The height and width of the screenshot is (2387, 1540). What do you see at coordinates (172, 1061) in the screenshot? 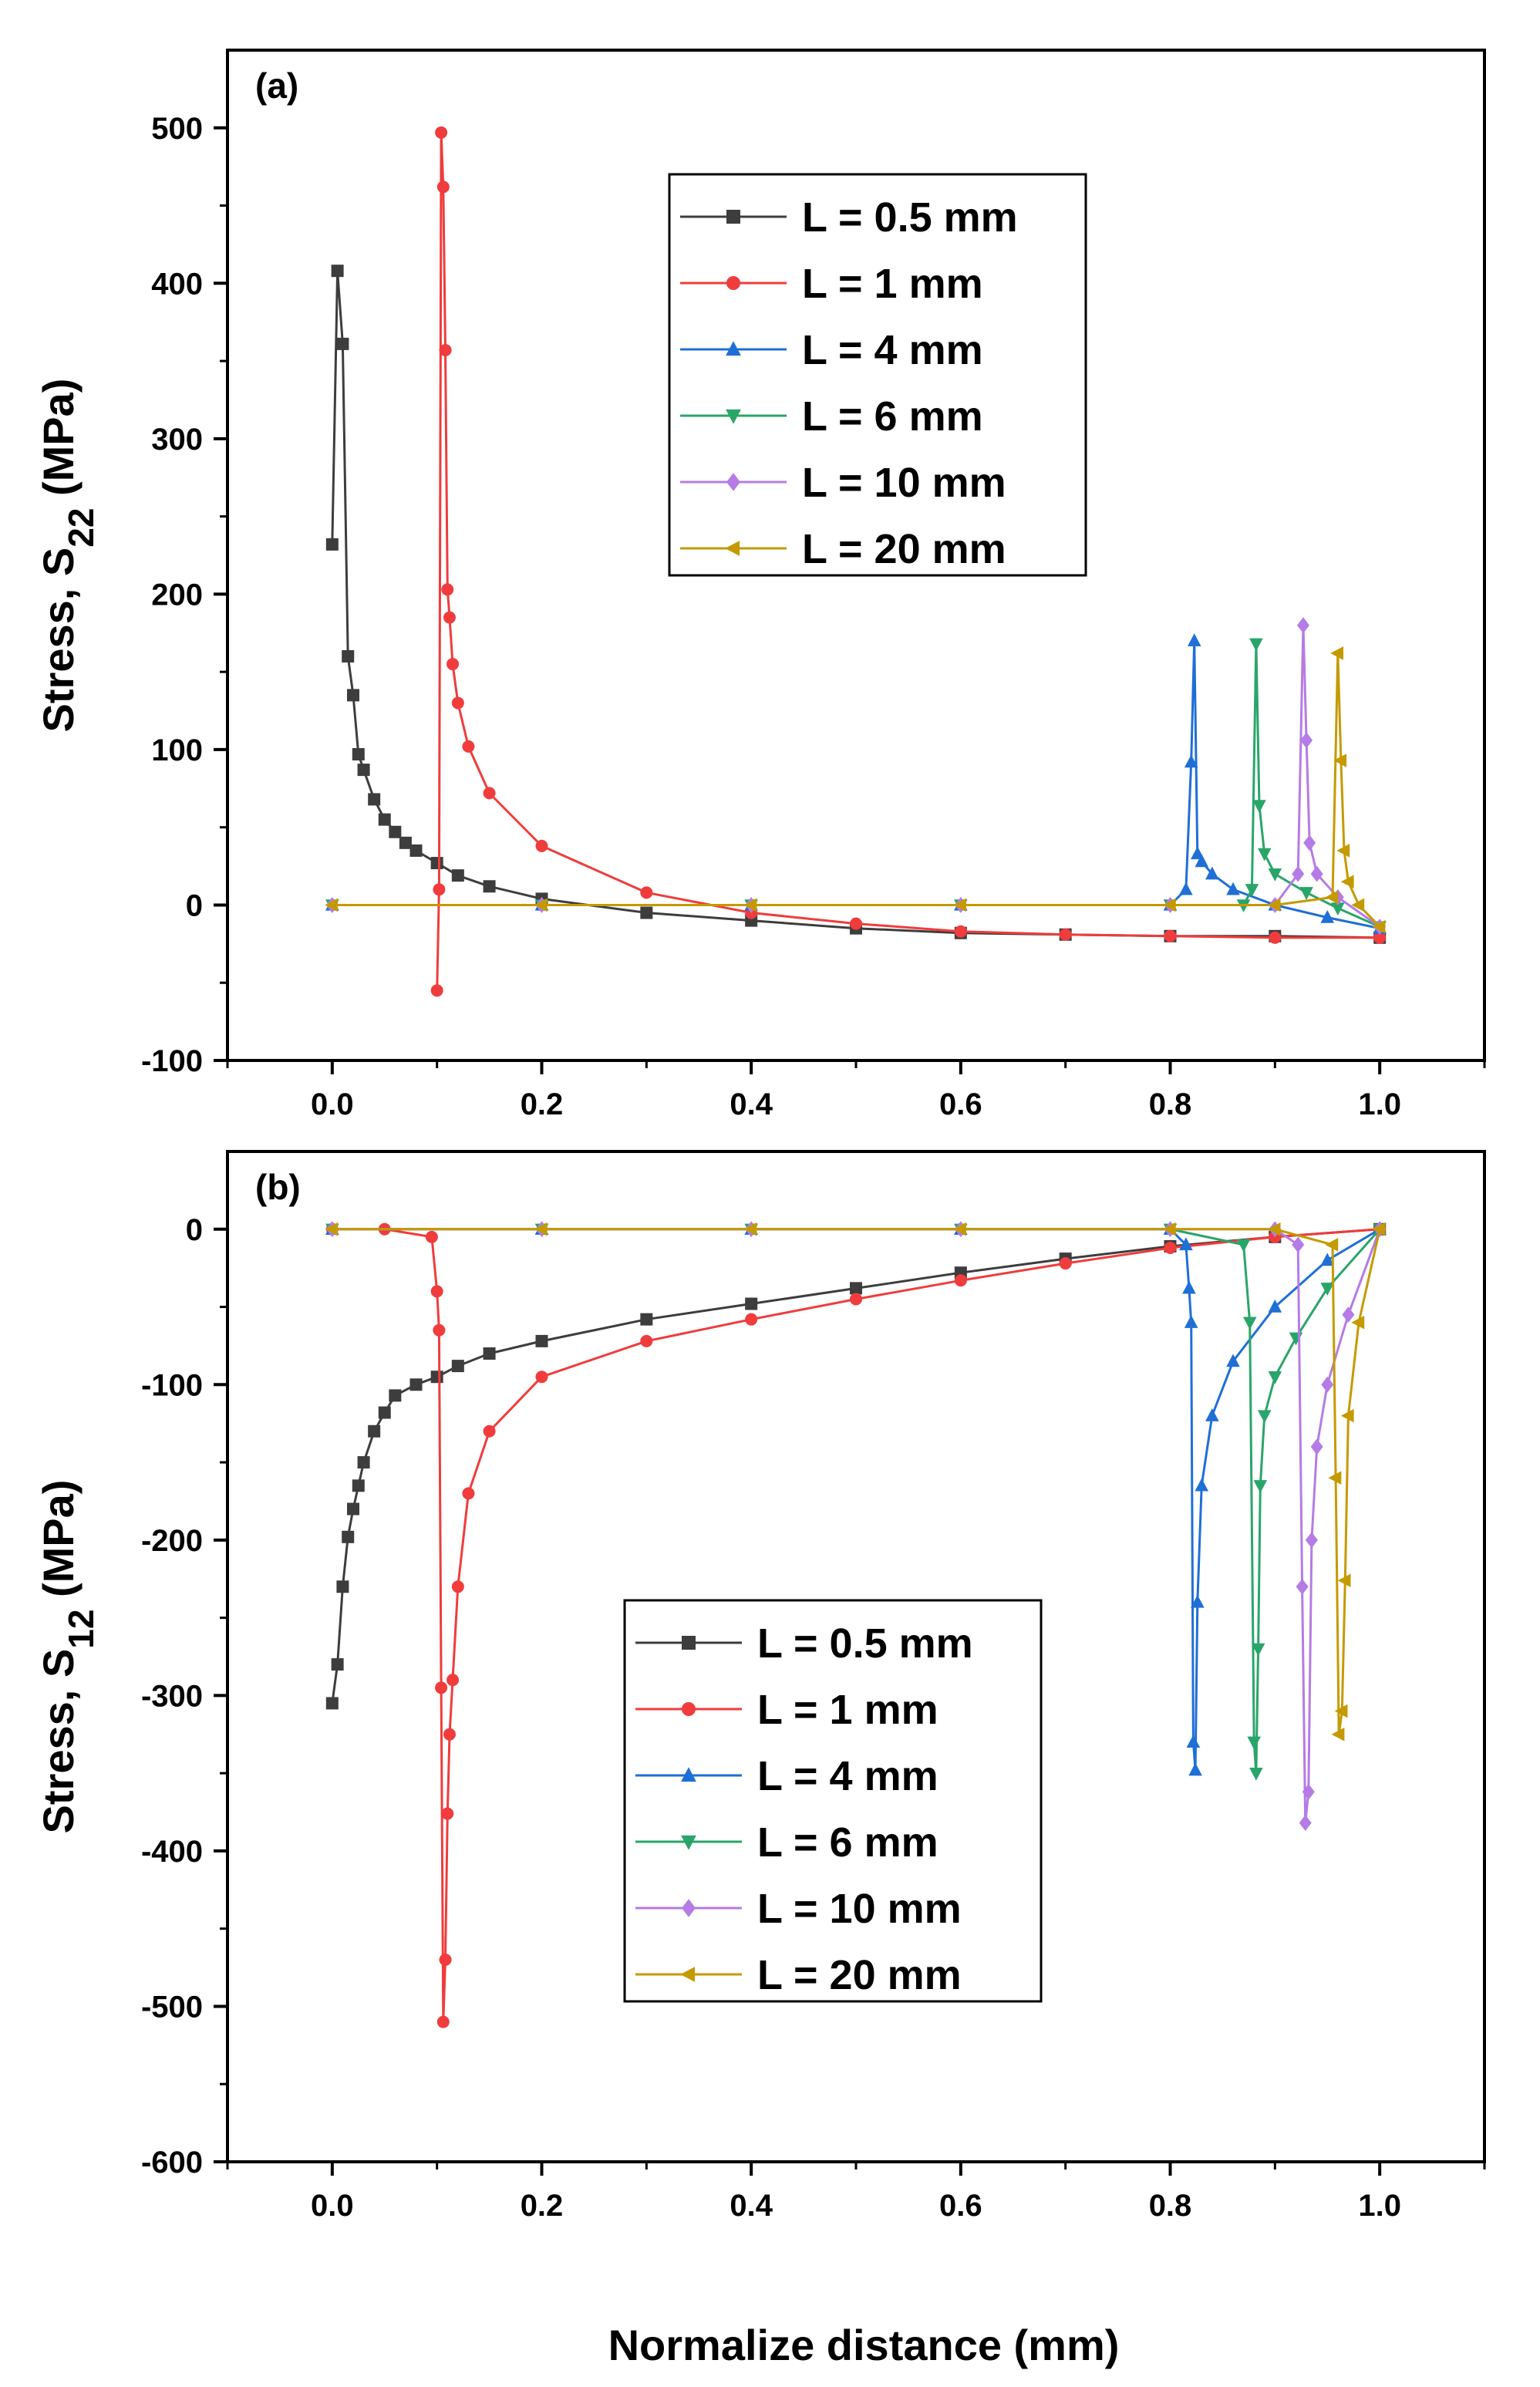
I see `panel-a-y-tick-label: -100` at bounding box center [172, 1061].